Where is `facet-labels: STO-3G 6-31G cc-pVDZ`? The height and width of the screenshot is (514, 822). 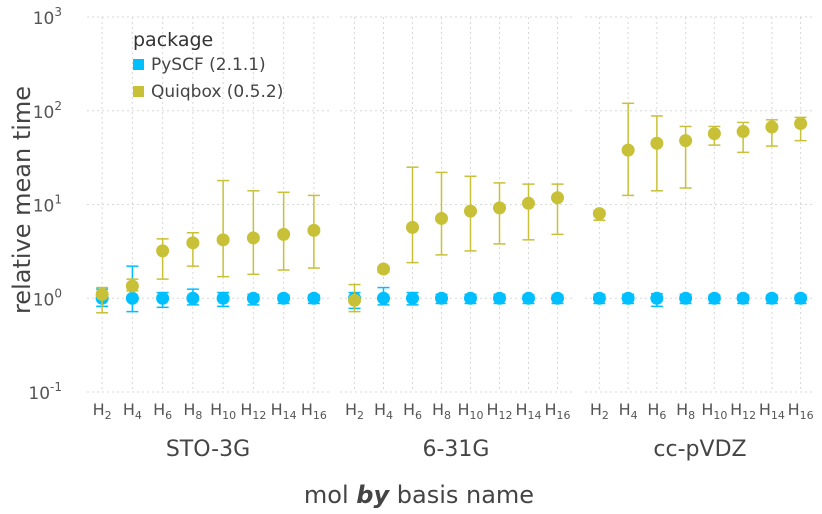 facet-labels: STO-3G 6-31G cc-pVDZ is located at coordinates (456, 449).